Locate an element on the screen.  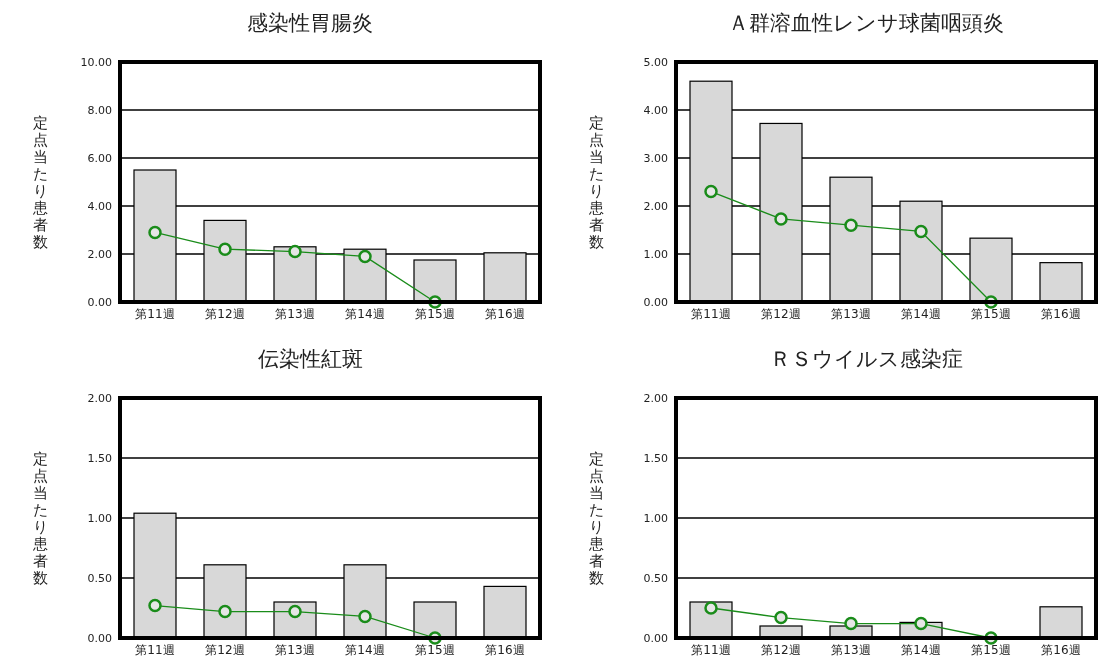
y-tick-label: 10.00 is located at coordinates (96, 62).